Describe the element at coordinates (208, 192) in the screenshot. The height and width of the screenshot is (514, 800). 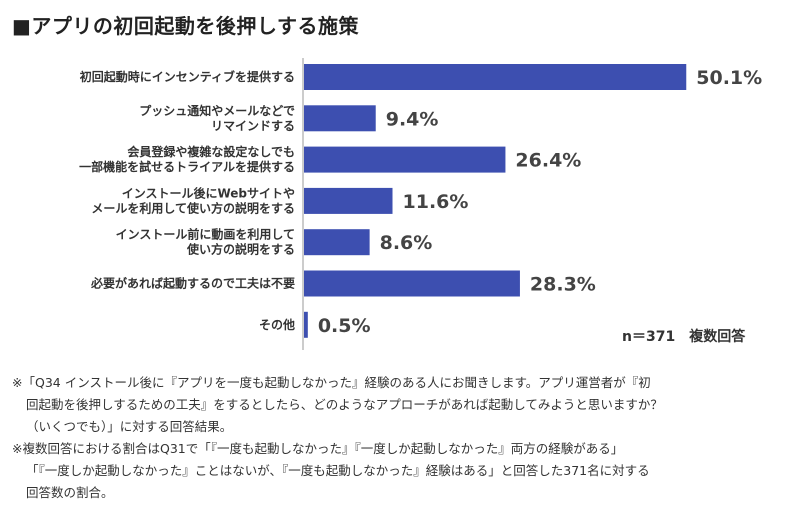
I see `category-label: インストール後にWebサイトや` at that location.